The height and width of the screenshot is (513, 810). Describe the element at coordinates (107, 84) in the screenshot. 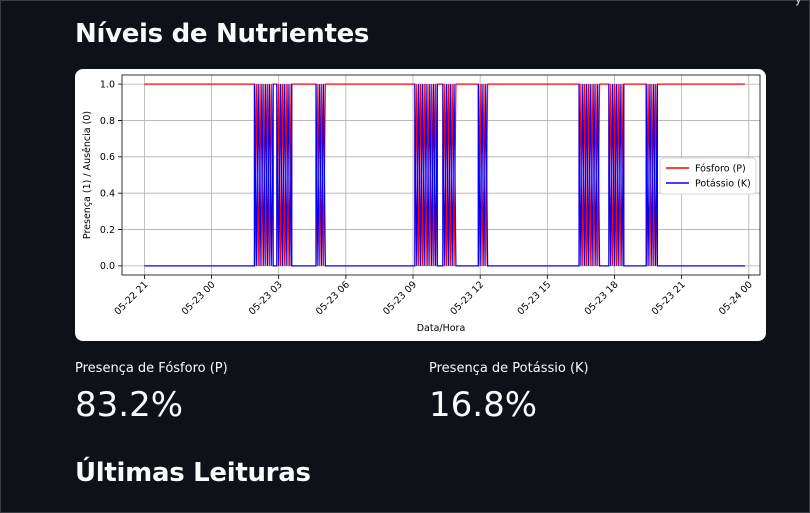

I see `y-tick-label: 1.0` at that location.